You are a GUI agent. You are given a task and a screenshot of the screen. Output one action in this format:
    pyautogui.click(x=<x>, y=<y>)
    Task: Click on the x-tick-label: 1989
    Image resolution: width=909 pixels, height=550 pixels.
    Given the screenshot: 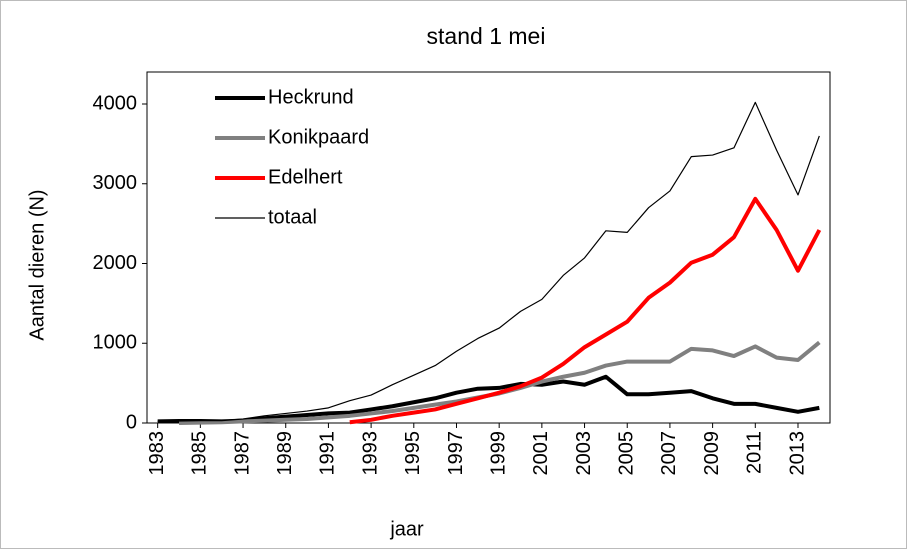 What is the action you would take?
    pyautogui.click(x=285, y=453)
    